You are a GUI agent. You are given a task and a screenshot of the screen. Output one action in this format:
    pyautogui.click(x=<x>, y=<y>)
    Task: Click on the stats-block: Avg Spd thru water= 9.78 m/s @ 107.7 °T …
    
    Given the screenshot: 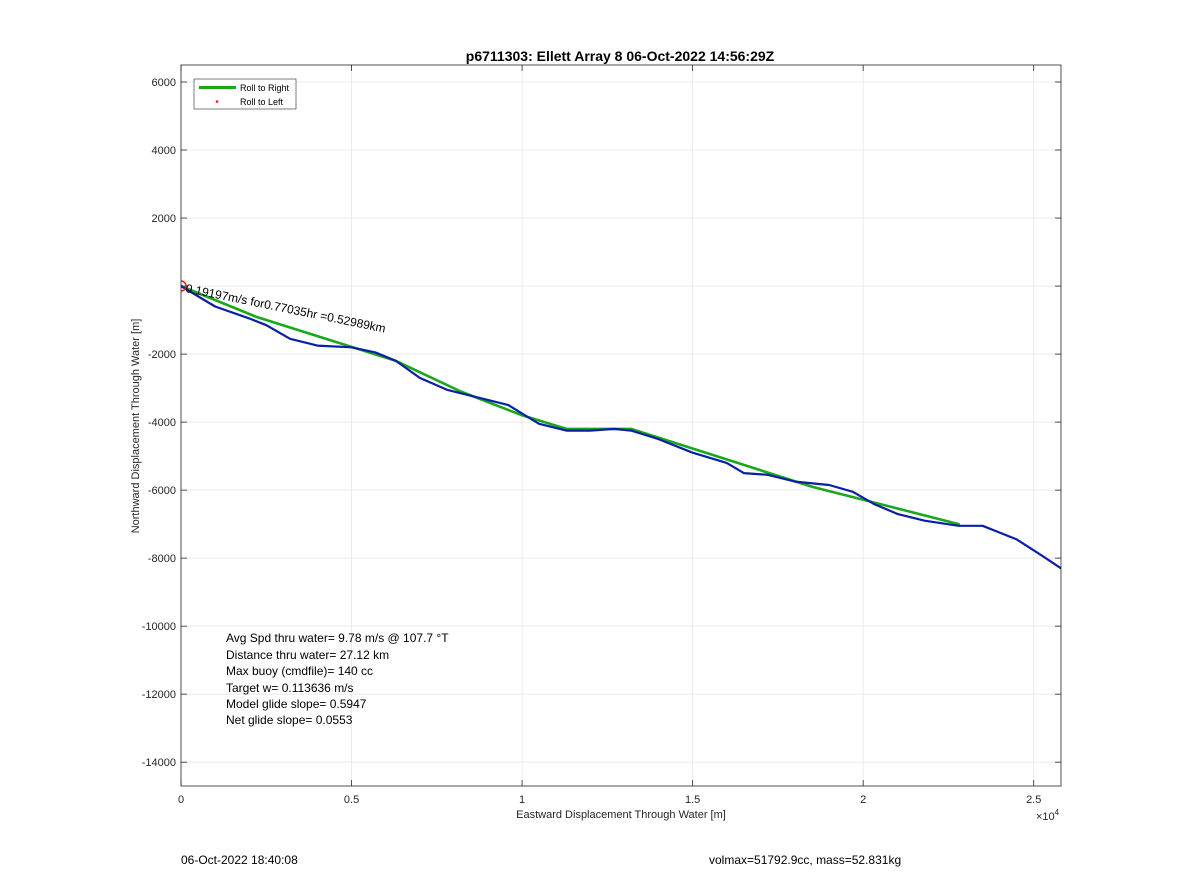 What is the action you would take?
    pyautogui.click(x=337, y=679)
    